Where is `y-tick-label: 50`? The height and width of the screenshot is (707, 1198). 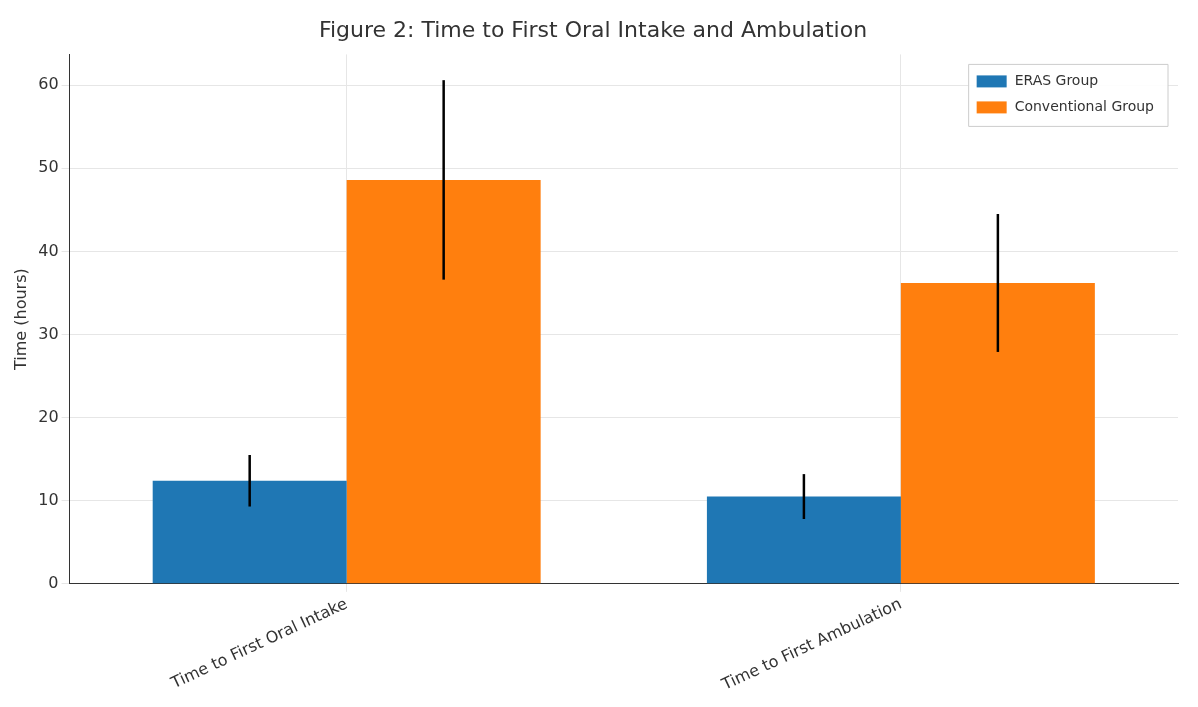
y-tick-label: 50 is located at coordinates (48, 167).